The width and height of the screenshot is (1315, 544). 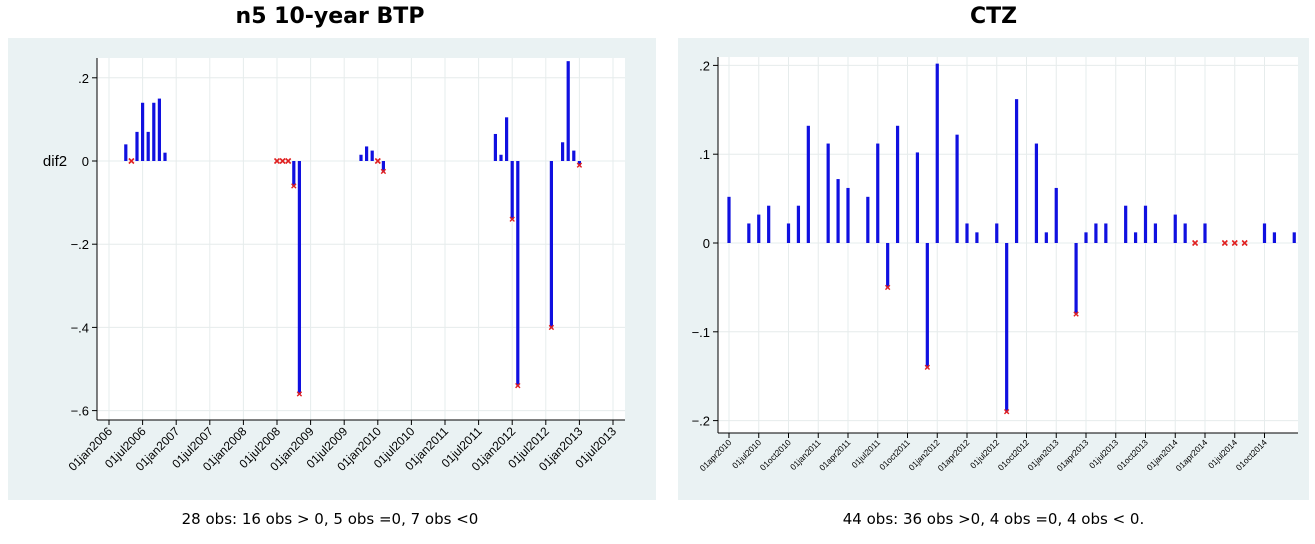 I want to click on x-tick-label: 01oct2012, so click(x=1013, y=454).